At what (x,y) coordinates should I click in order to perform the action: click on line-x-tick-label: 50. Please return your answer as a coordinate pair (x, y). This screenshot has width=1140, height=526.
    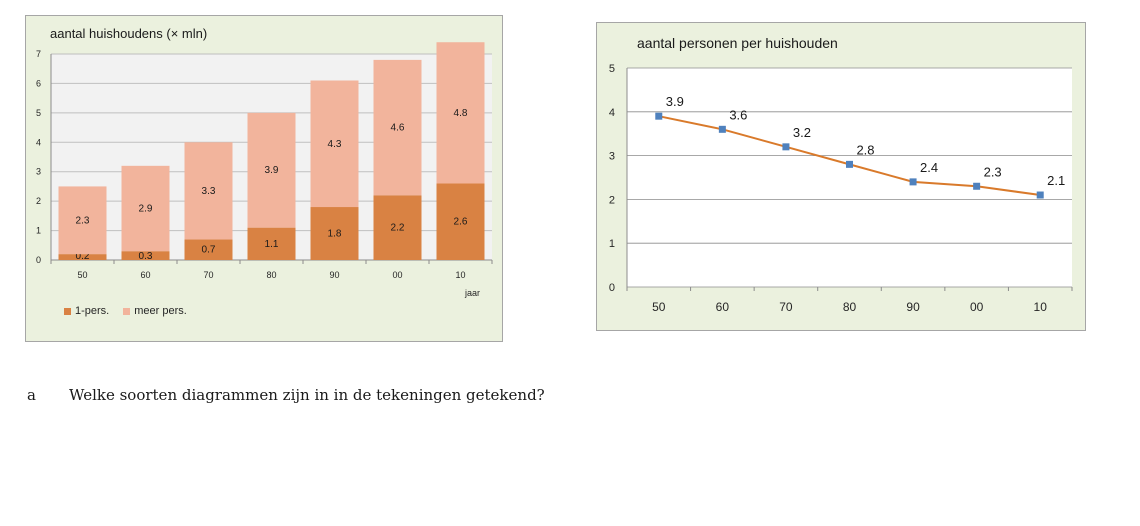
    Looking at the image, I should click on (659, 307).